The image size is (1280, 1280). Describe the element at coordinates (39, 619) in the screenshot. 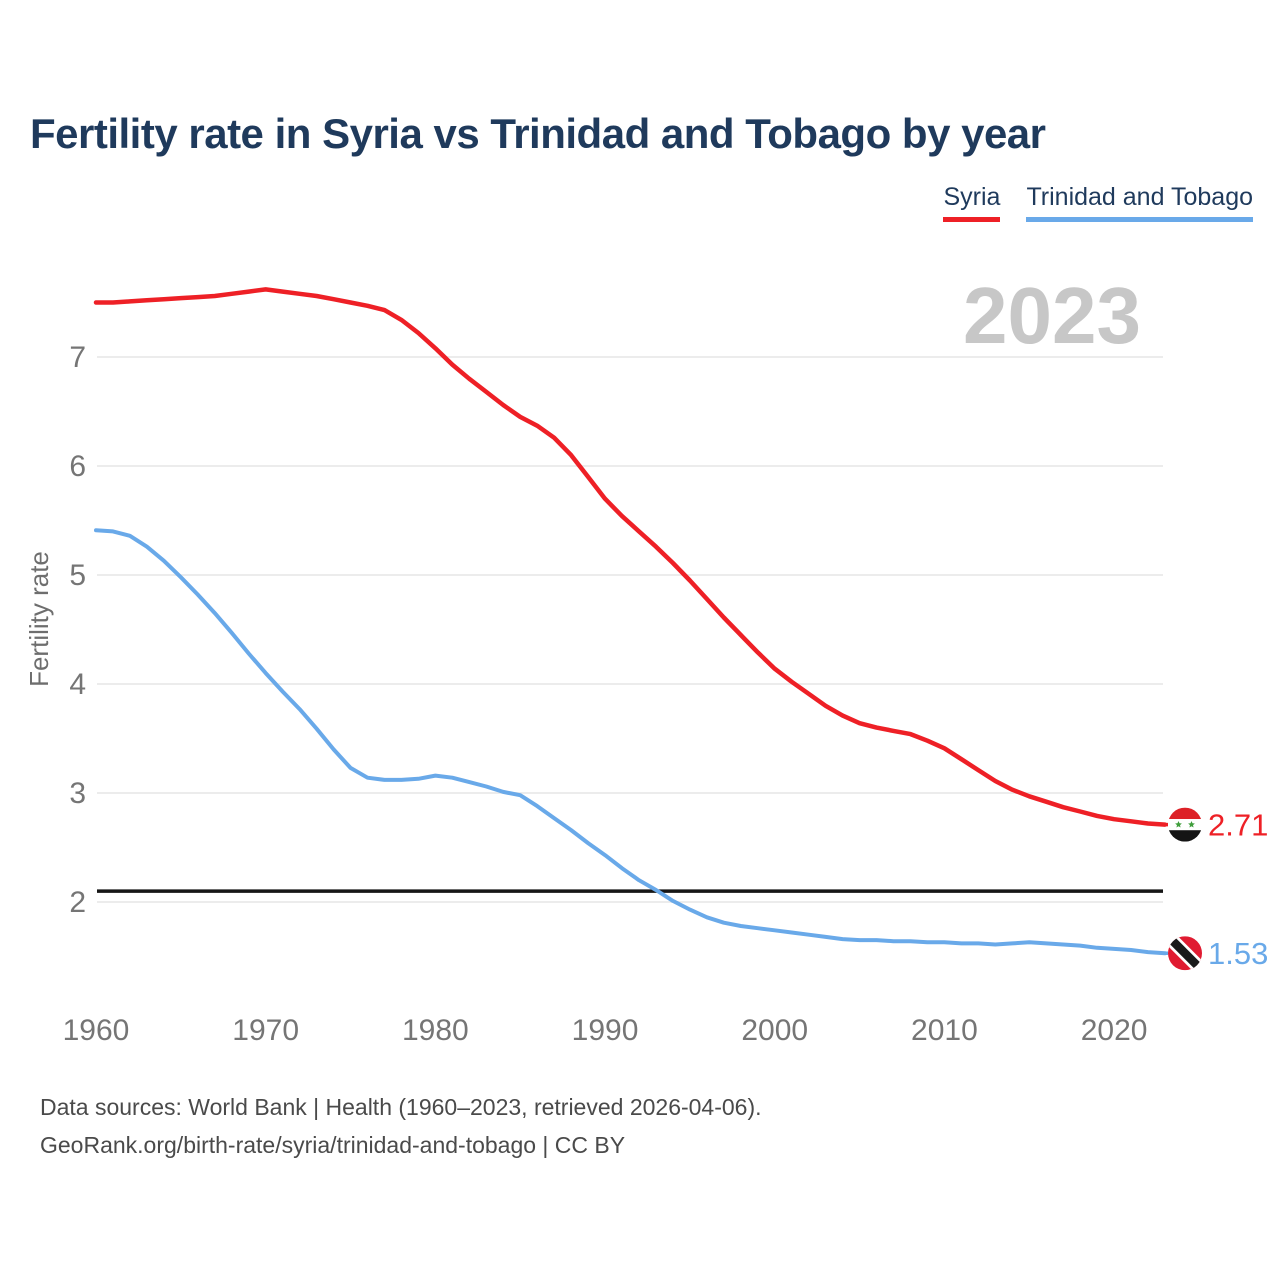

I see `y-axis-label: Fertility rate` at that location.